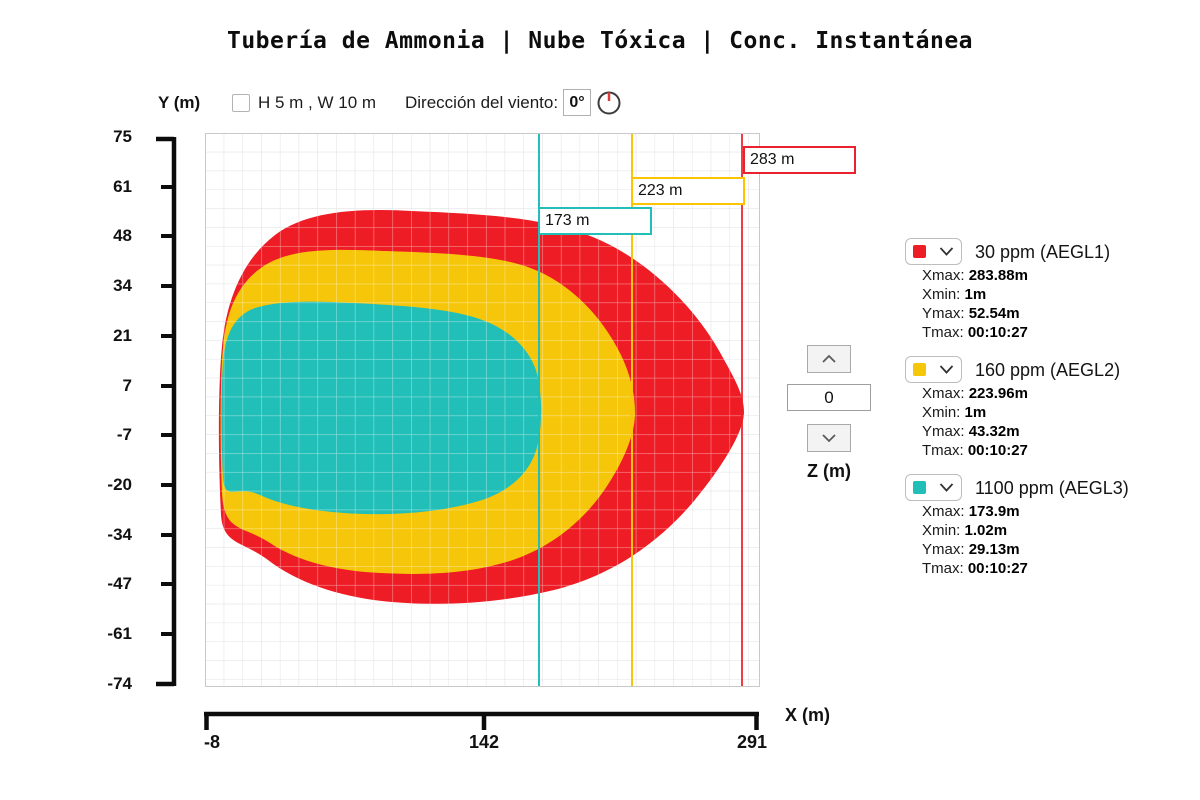  What do you see at coordinates (127, 385) in the screenshot?
I see `y-tick-label: 7` at bounding box center [127, 385].